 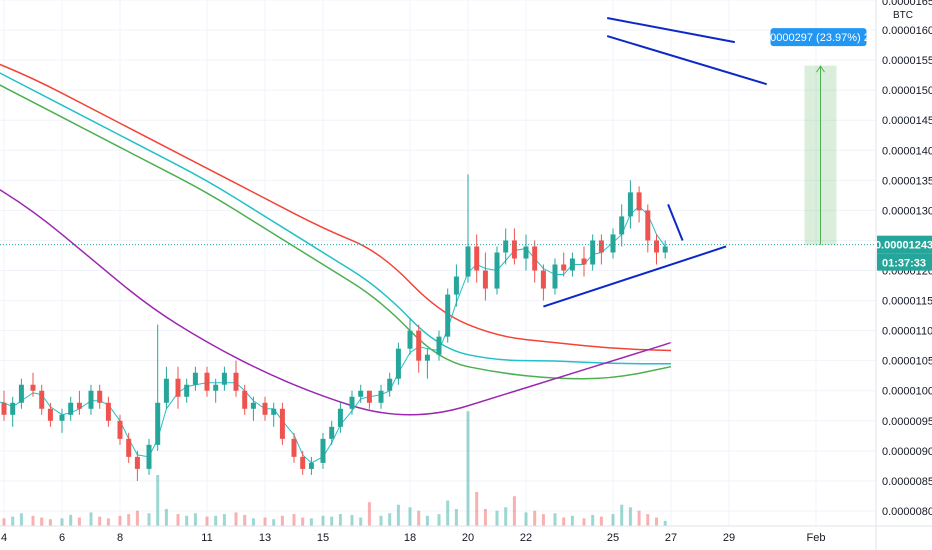 I want to click on time-tick-label: Feb, so click(x=816, y=538).